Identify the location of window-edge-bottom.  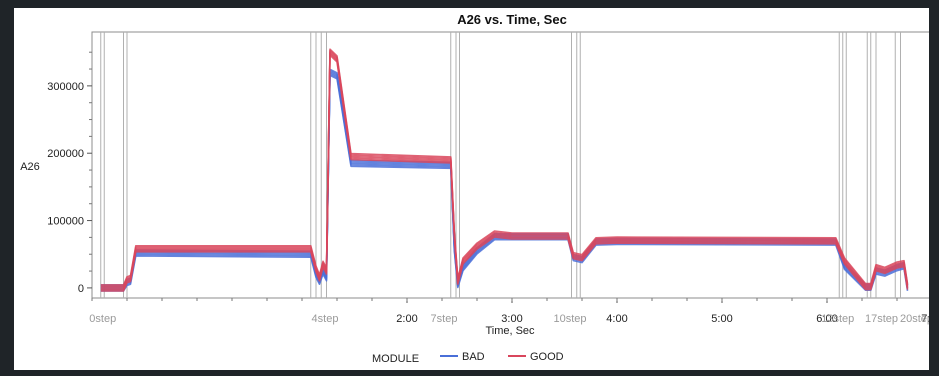
(469, 373).